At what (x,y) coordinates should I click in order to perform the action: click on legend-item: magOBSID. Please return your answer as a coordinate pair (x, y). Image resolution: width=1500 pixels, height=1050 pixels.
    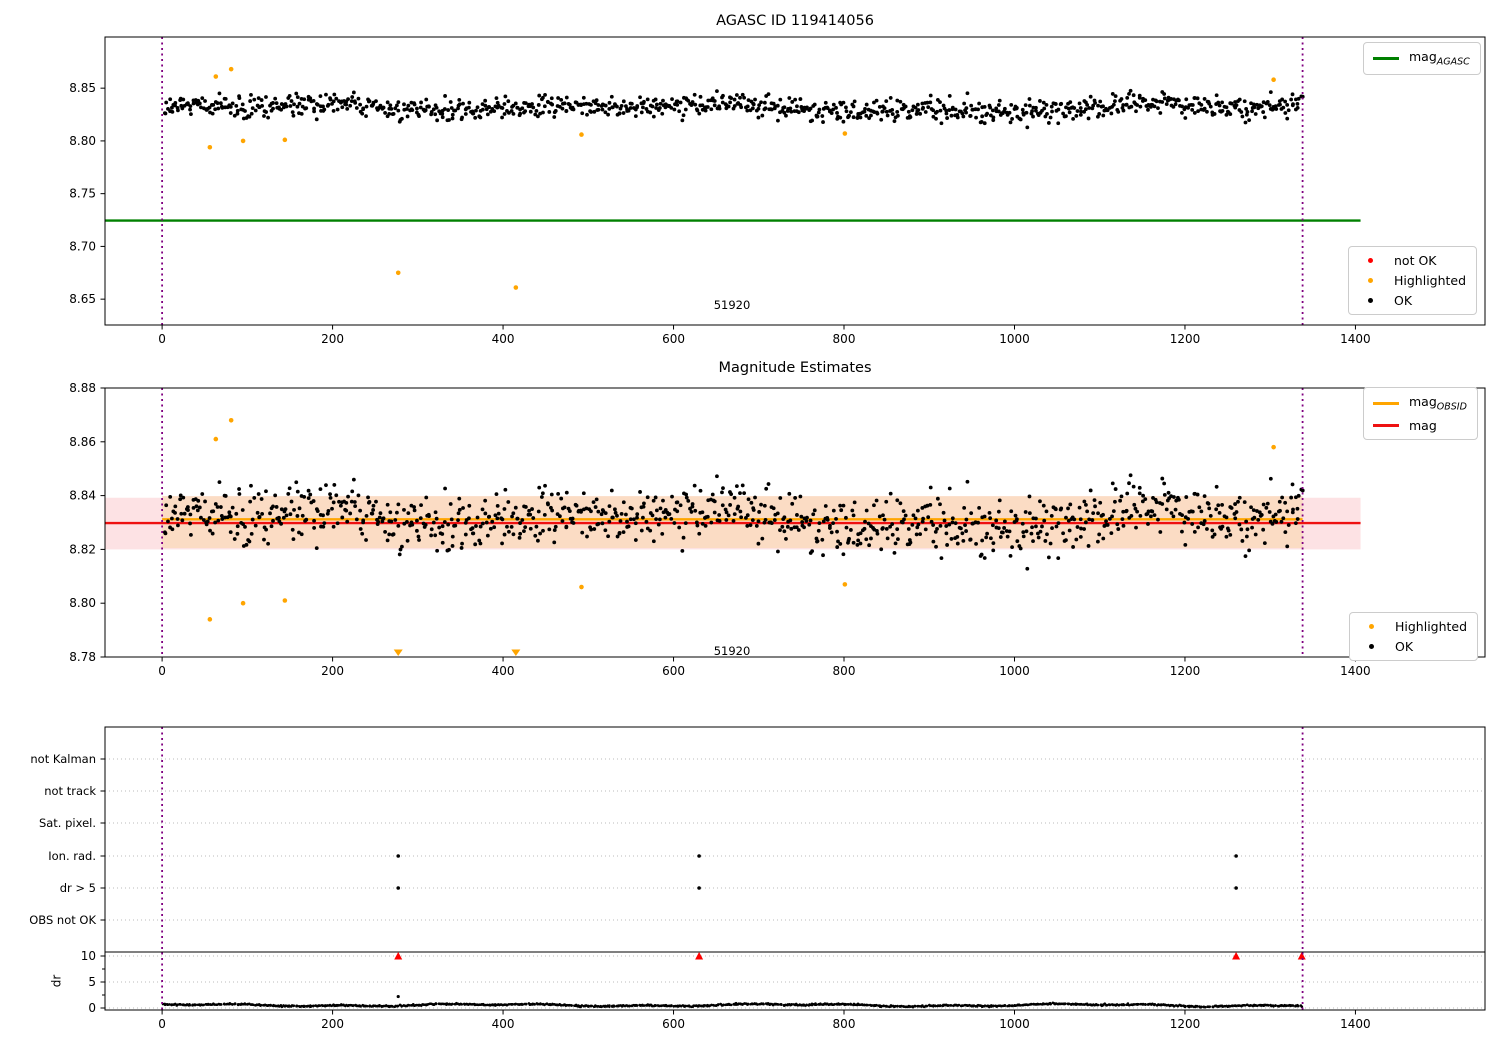
    Looking at the image, I should click on (1419, 403).